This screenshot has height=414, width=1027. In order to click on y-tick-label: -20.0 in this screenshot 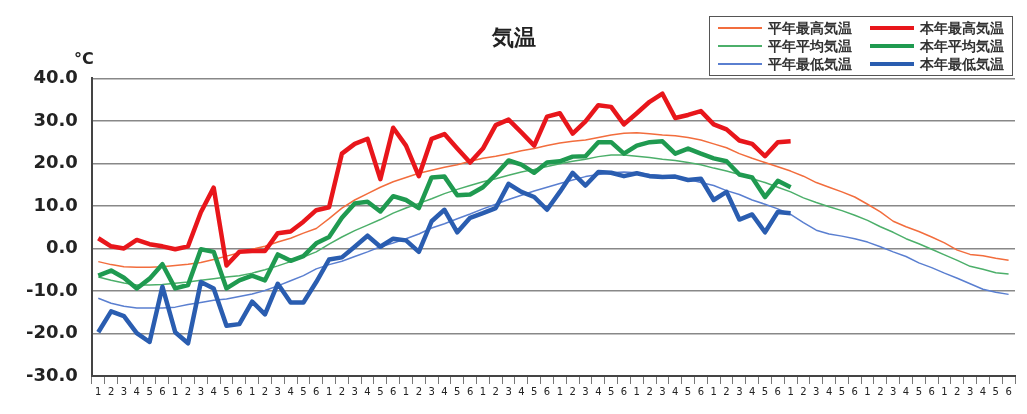, I will do `click(51, 332)`.